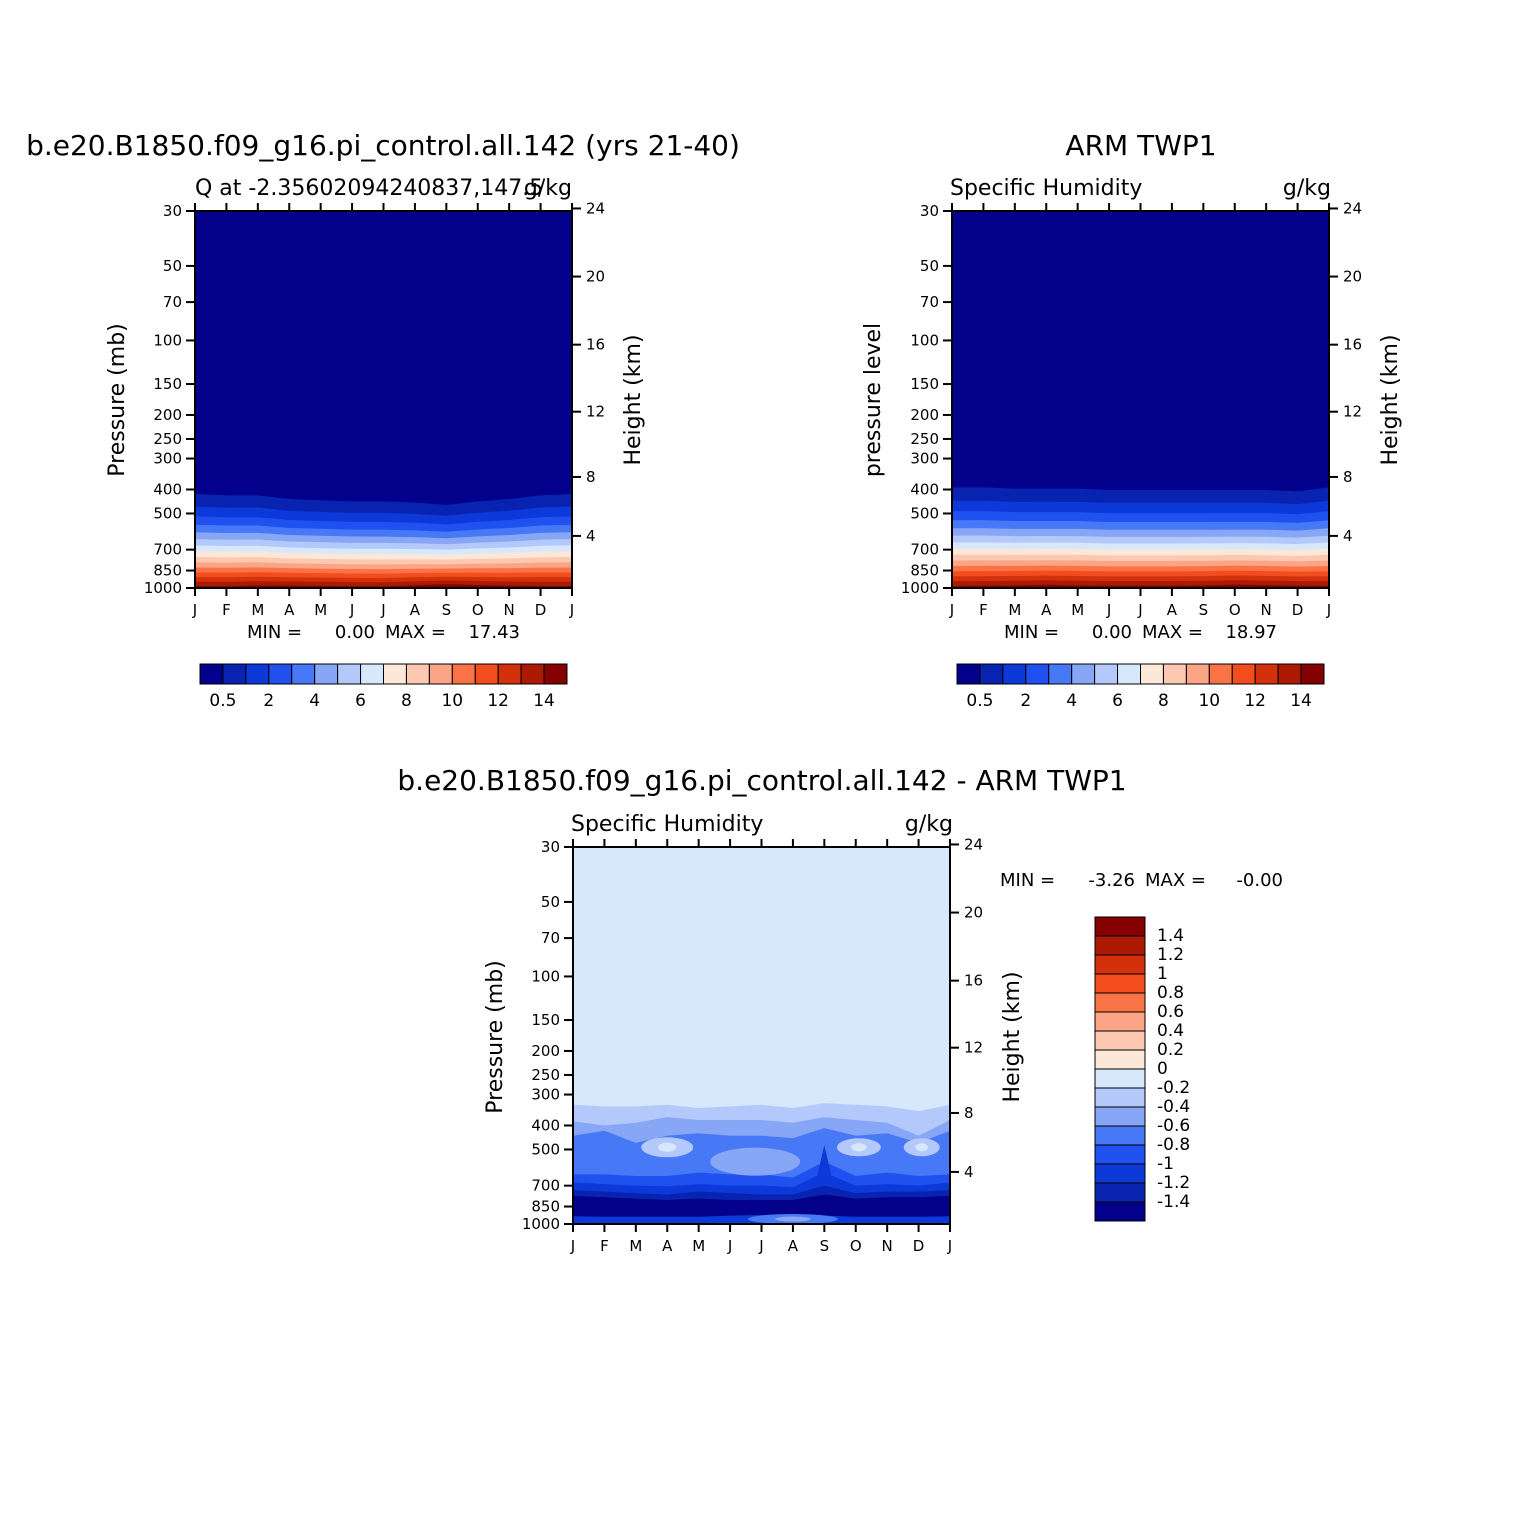 Image resolution: width=1524 pixels, height=1524 pixels. Describe the element at coordinates (1170, 936) in the screenshot. I see `panel-diff-colorbar-label: 1.4` at that location.